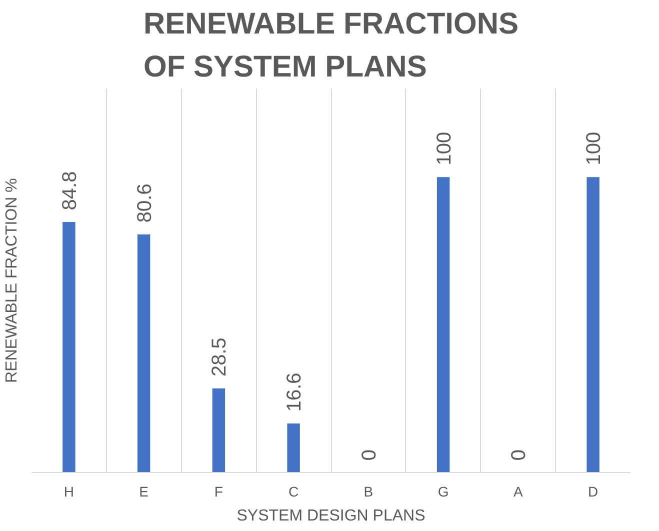 This screenshot has height=531, width=659. Describe the element at coordinates (593, 492) in the screenshot. I see `x-tick-label: D` at that location.